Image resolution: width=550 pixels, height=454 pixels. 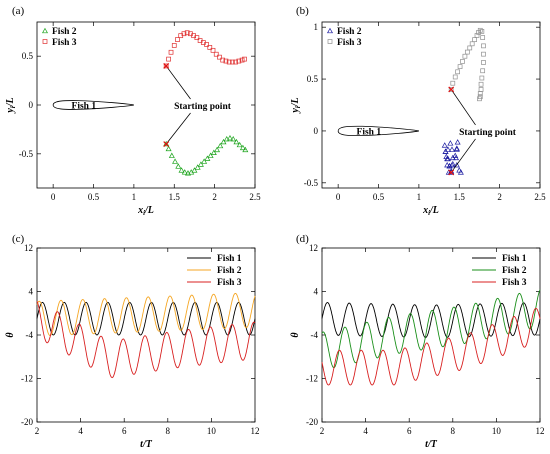 What do you see at coordinates (322, 431) in the screenshot?
I see `x-tick-label: 2` at bounding box center [322, 431].